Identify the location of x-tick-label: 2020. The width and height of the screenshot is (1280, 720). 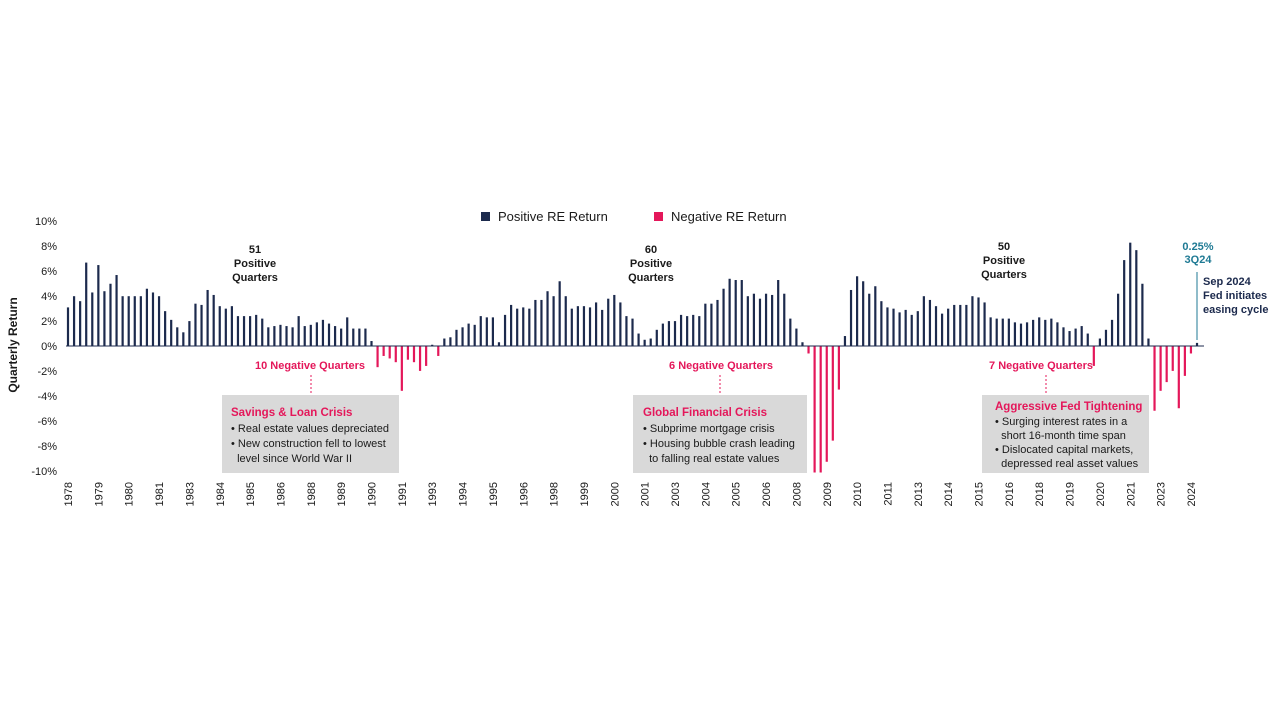
(1101, 494).